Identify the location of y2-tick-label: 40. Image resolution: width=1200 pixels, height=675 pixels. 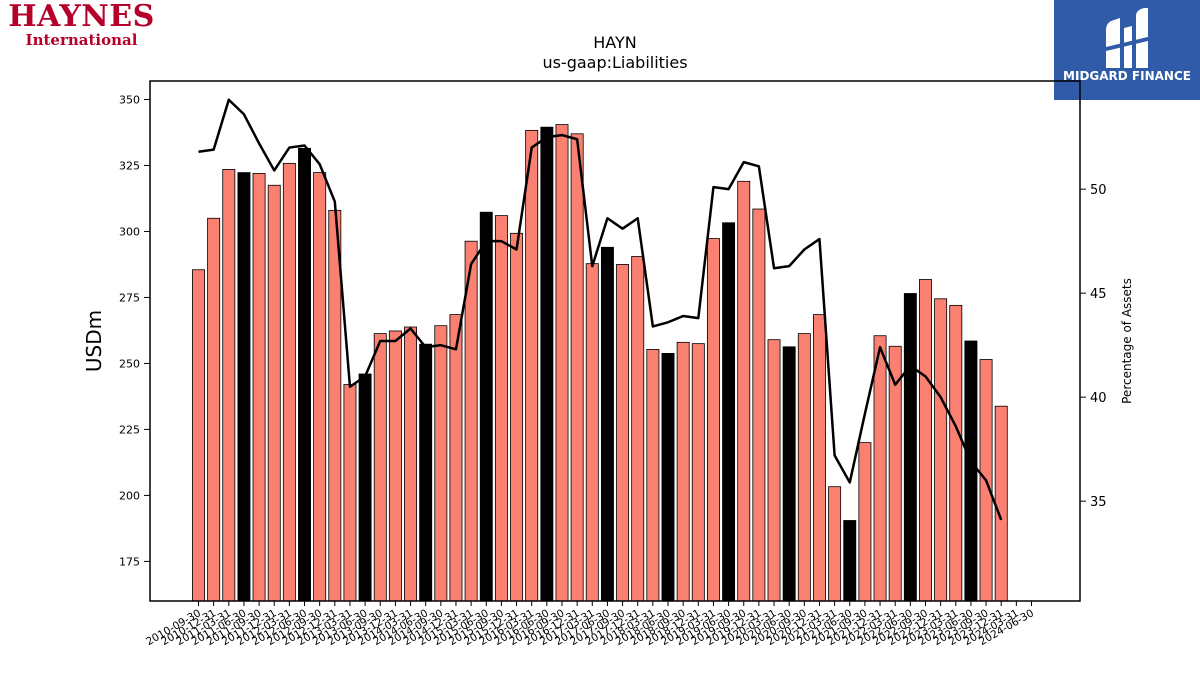
(1098, 398).